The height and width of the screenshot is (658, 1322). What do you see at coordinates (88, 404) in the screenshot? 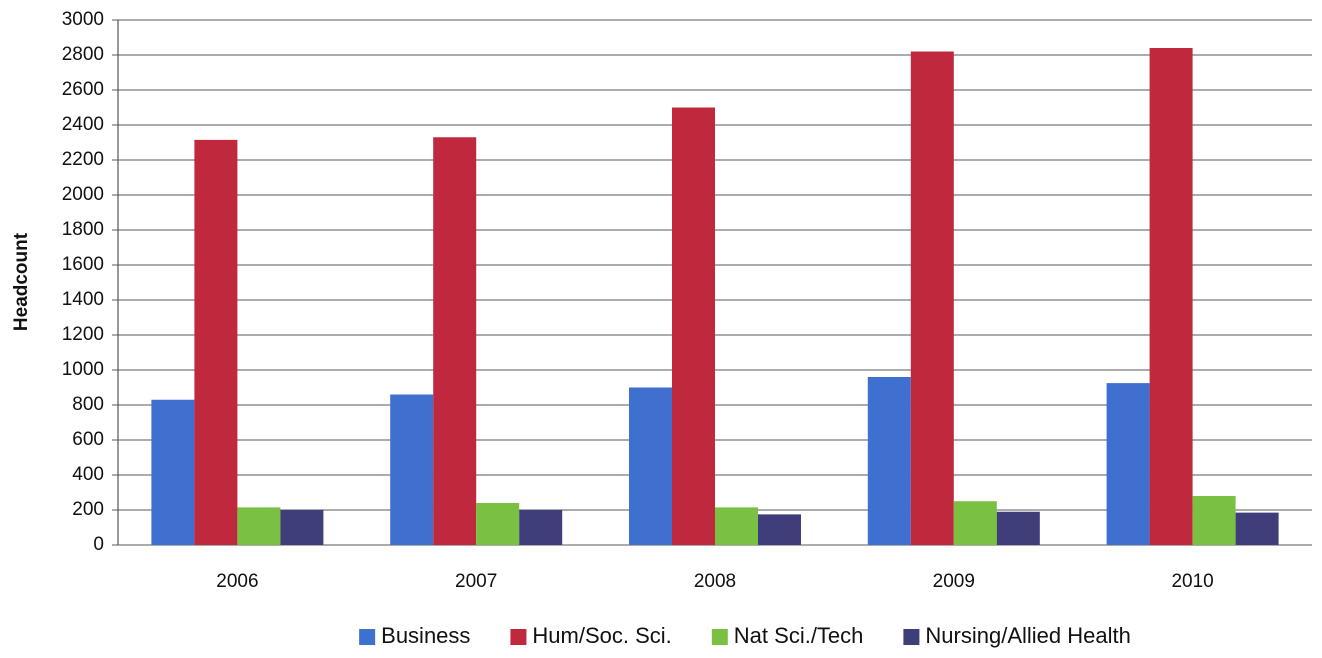
I see `y-tick-label: 800` at bounding box center [88, 404].